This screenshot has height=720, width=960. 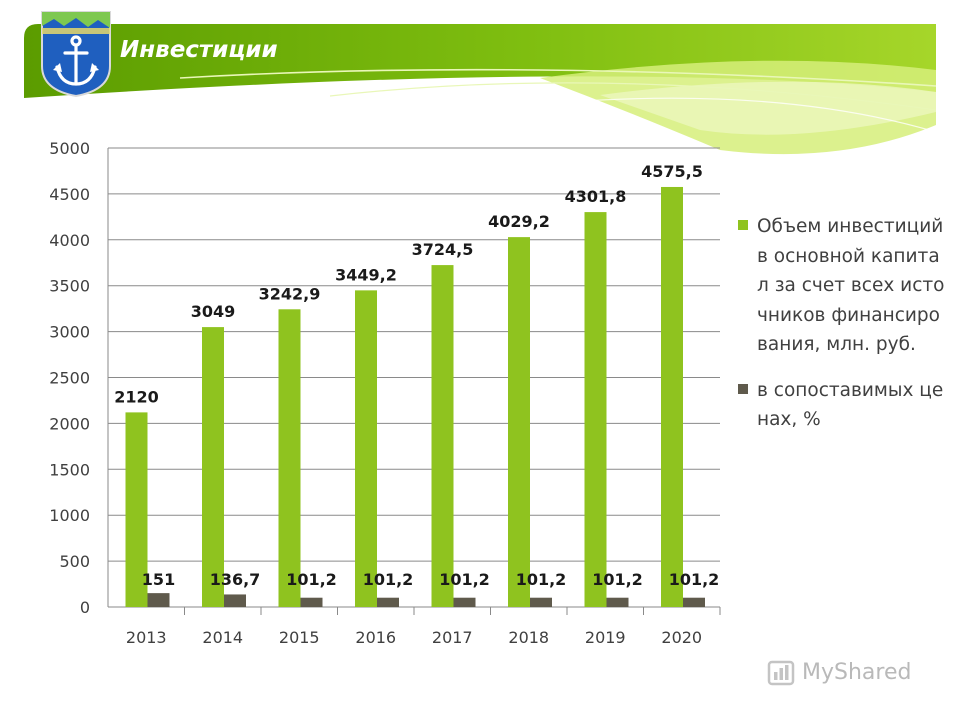 I want to click on data-label-investment-2013: 2120, so click(x=136, y=396).